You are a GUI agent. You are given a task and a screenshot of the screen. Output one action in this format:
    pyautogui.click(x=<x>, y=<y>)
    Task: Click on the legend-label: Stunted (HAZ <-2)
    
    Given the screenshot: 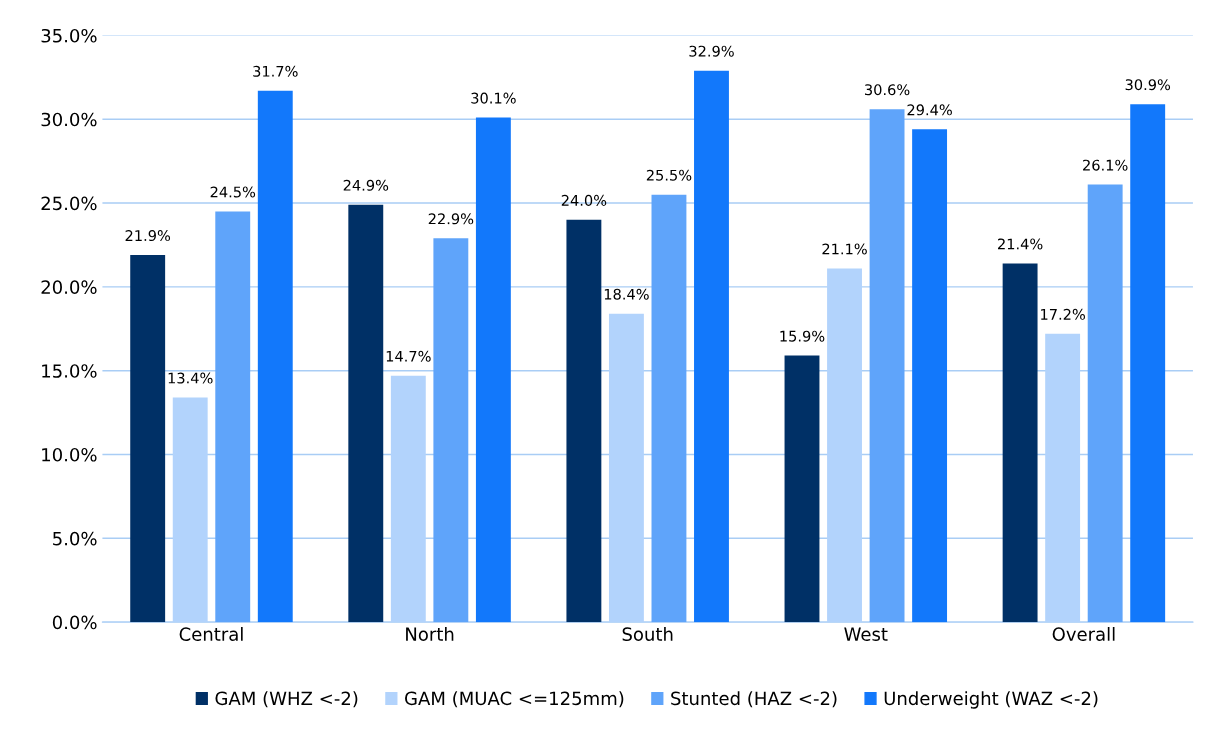 What is the action you would take?
    pyautogui.click(x=754, y=699)
    